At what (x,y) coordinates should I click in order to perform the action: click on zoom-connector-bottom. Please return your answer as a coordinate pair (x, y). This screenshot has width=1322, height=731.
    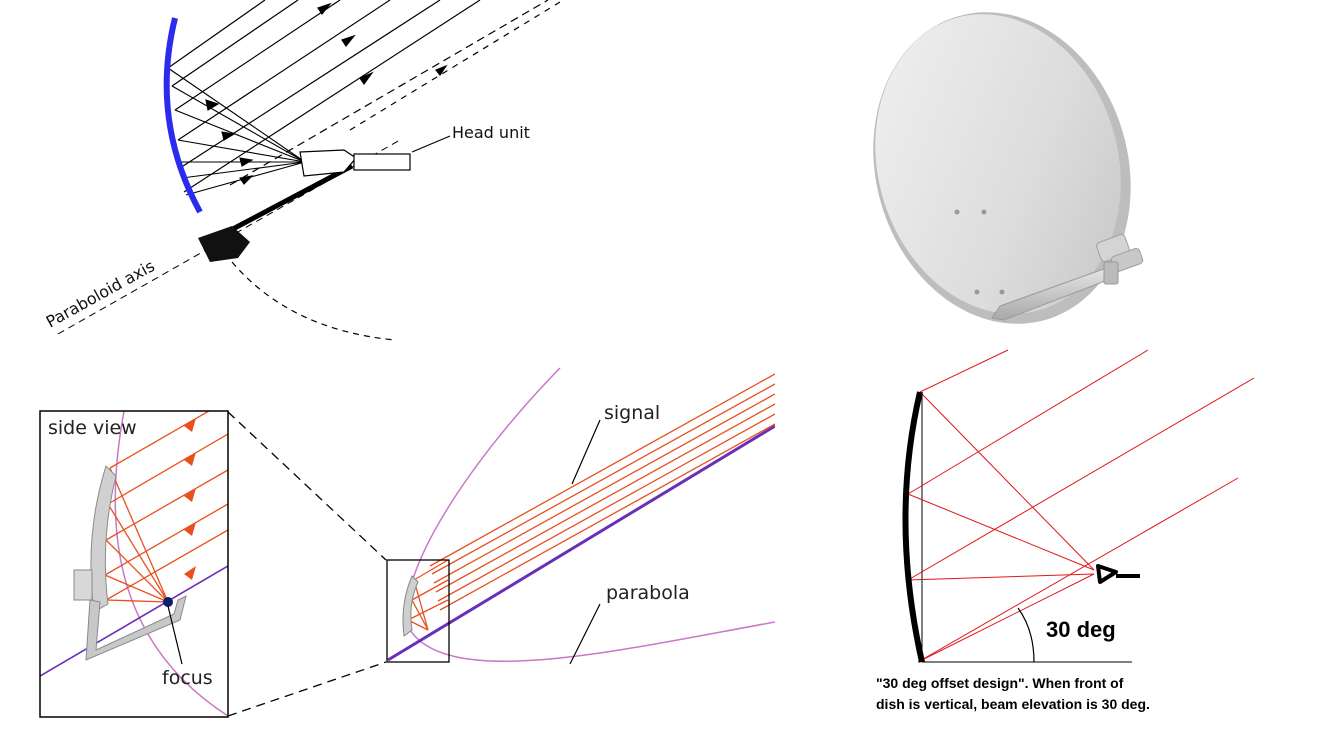
    Looking at the image, I should click on (307, 689).